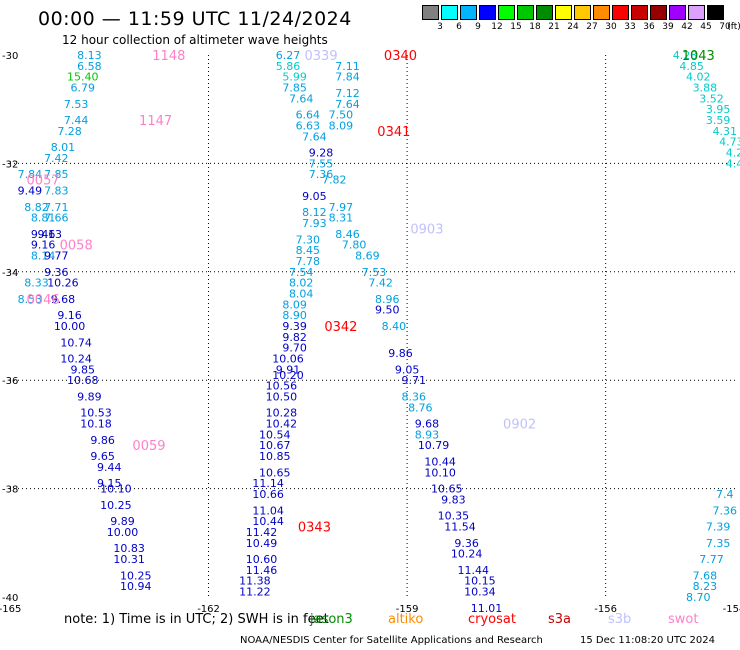 The height and width of the screenshot is (650, 740). Describe the element at coordinates (427, 434) in the screenshot. I see `wave-height-label: 8.93` at that location.